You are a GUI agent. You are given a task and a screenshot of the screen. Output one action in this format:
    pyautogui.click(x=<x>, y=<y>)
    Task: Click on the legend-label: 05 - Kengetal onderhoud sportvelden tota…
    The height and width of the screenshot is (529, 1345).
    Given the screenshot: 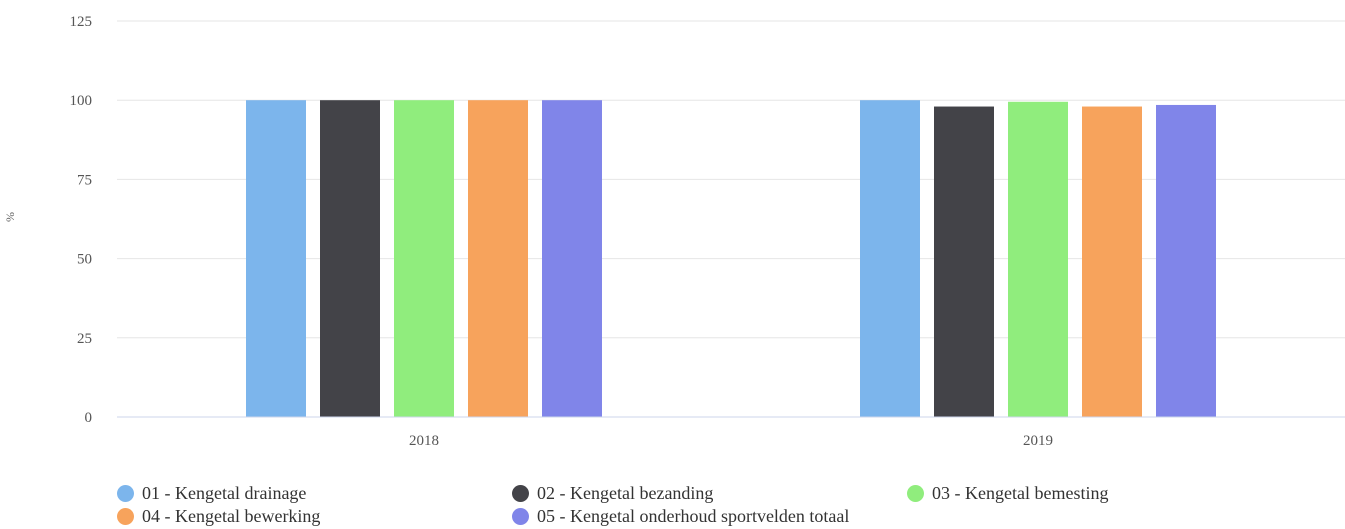 What is the action you would take?
    pyautogui.click(x=693, y=515)
    